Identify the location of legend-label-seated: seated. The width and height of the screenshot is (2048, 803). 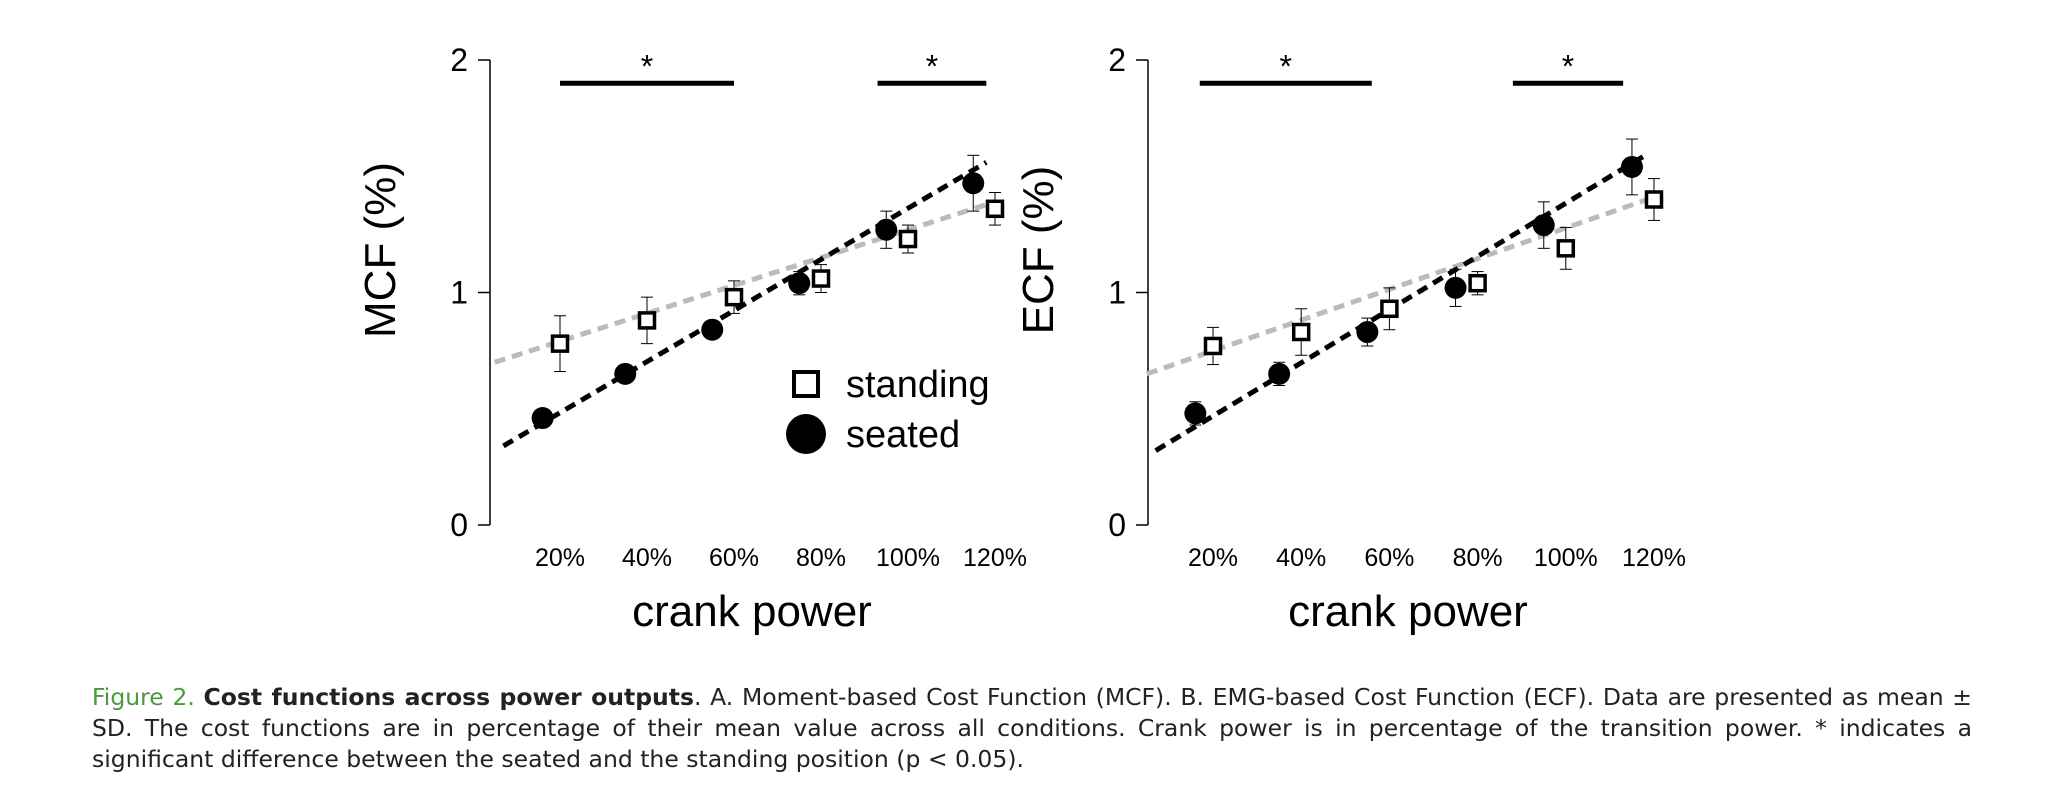
(903, 435).